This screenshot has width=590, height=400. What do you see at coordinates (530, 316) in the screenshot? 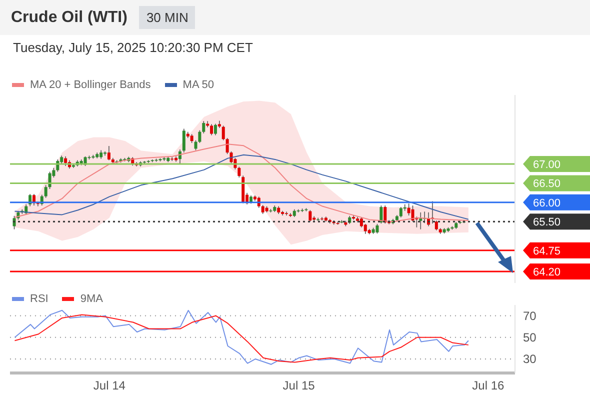
I see `y-tick-label: 70` at bounding box center [530, 316].